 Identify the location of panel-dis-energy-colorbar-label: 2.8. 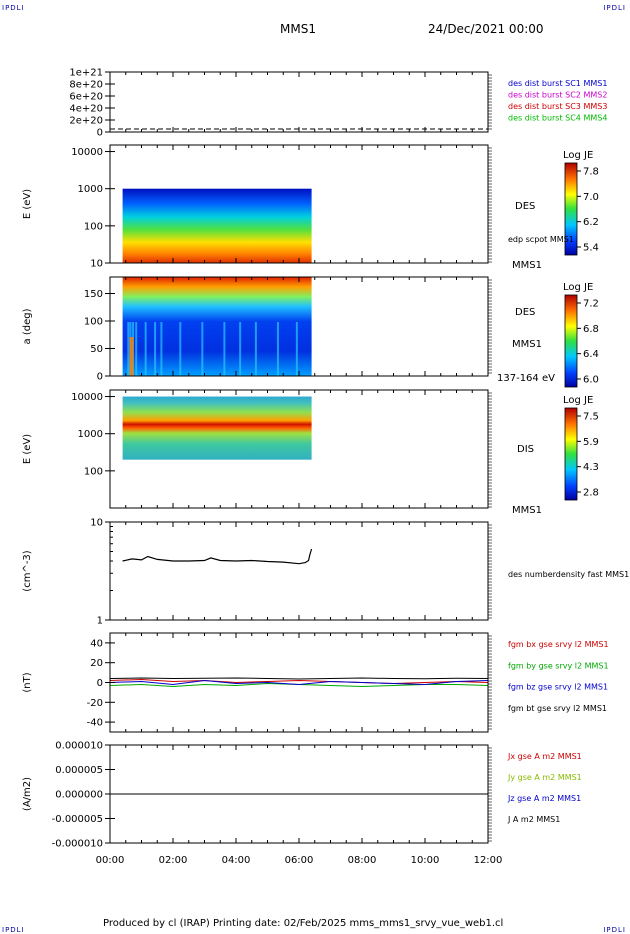
(591, 493).